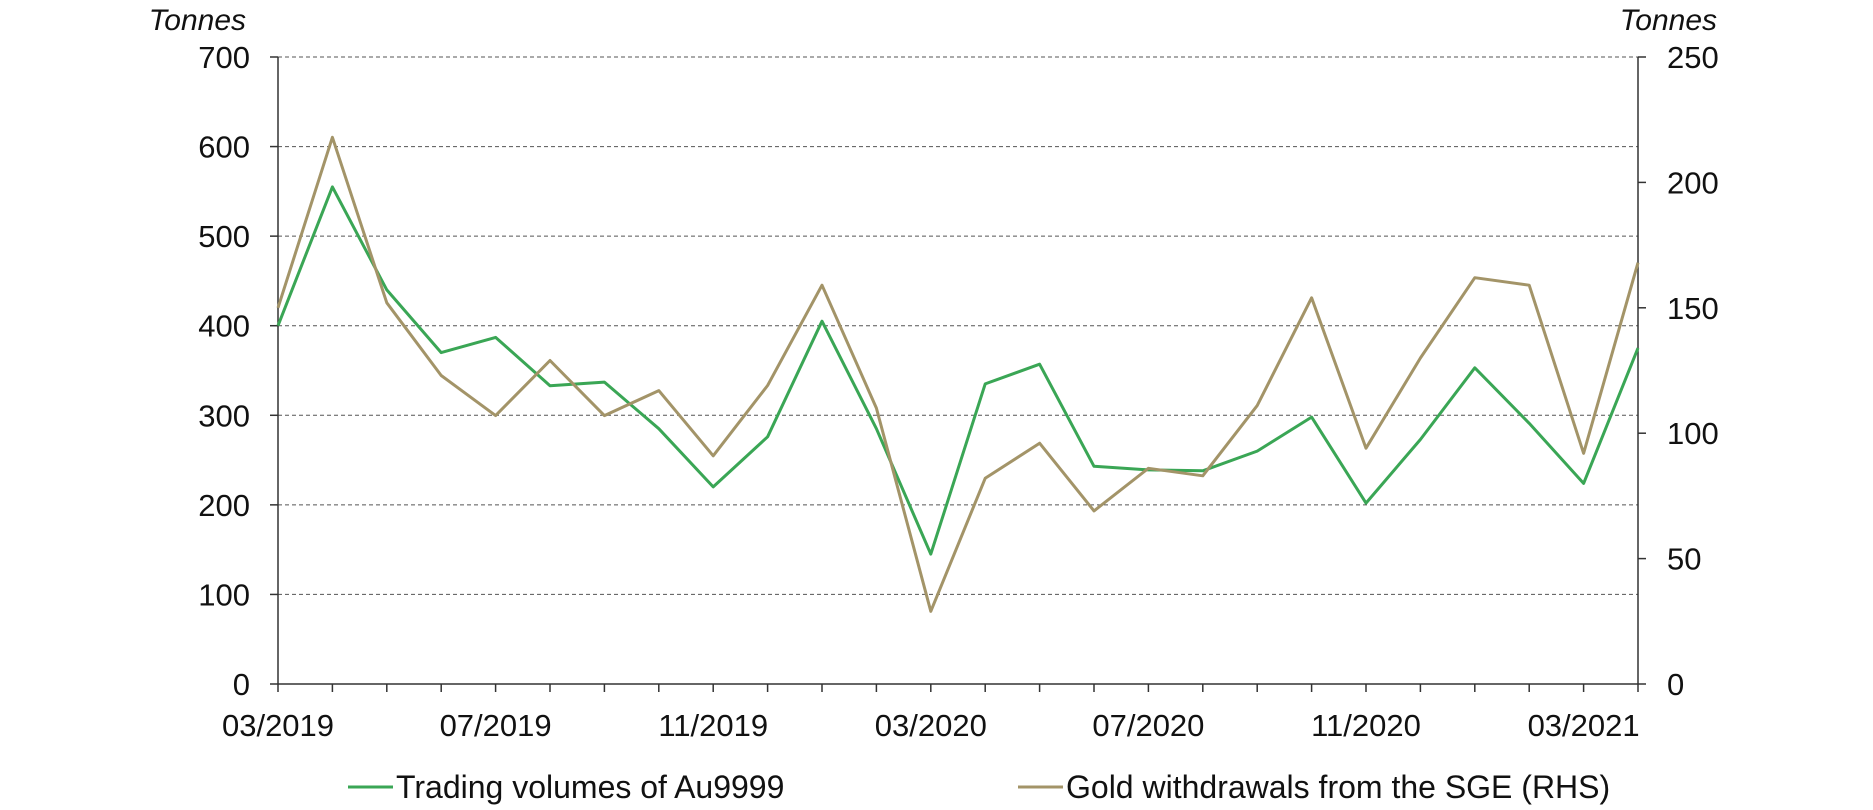  I want to click on x-tick-label: 03/2020, so click(931, 725).